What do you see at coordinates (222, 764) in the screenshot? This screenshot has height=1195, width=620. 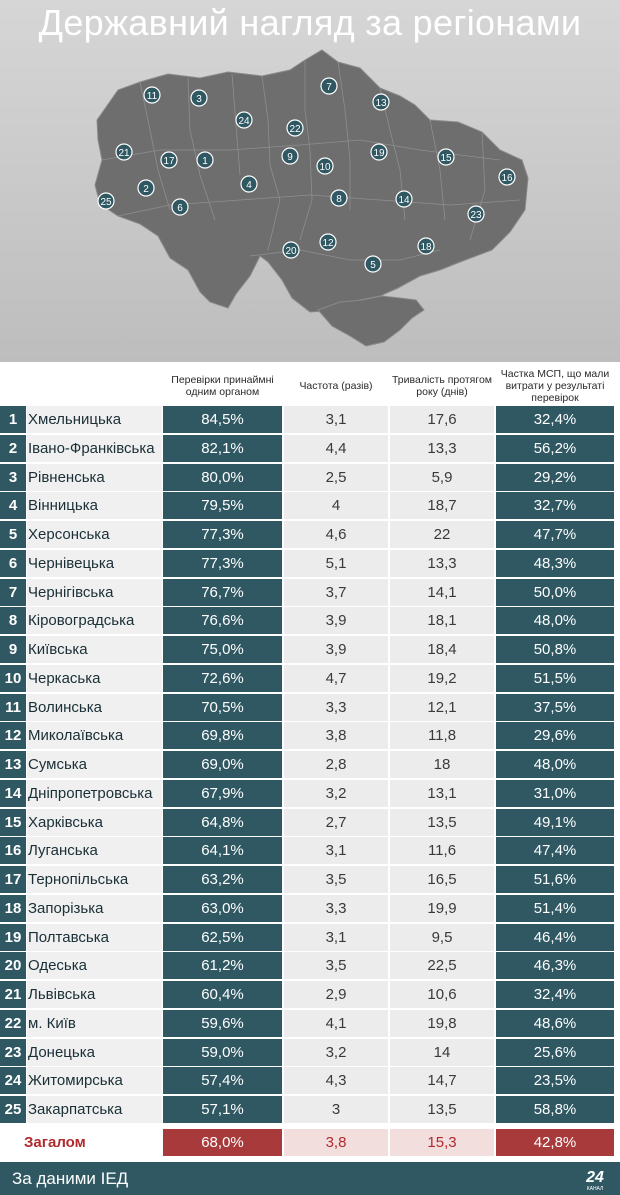 I see `checked-cell: 69,0%` at bounding box center [222, 764].